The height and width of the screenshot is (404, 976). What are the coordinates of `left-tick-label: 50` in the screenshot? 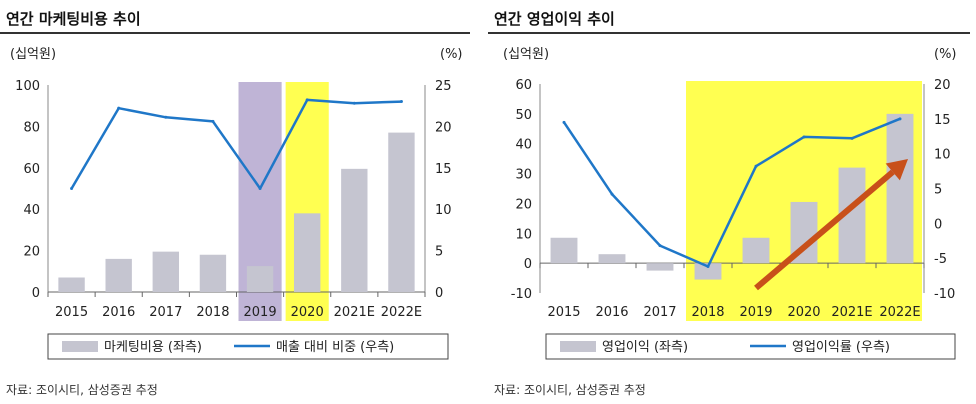 It's located at (523, 115).